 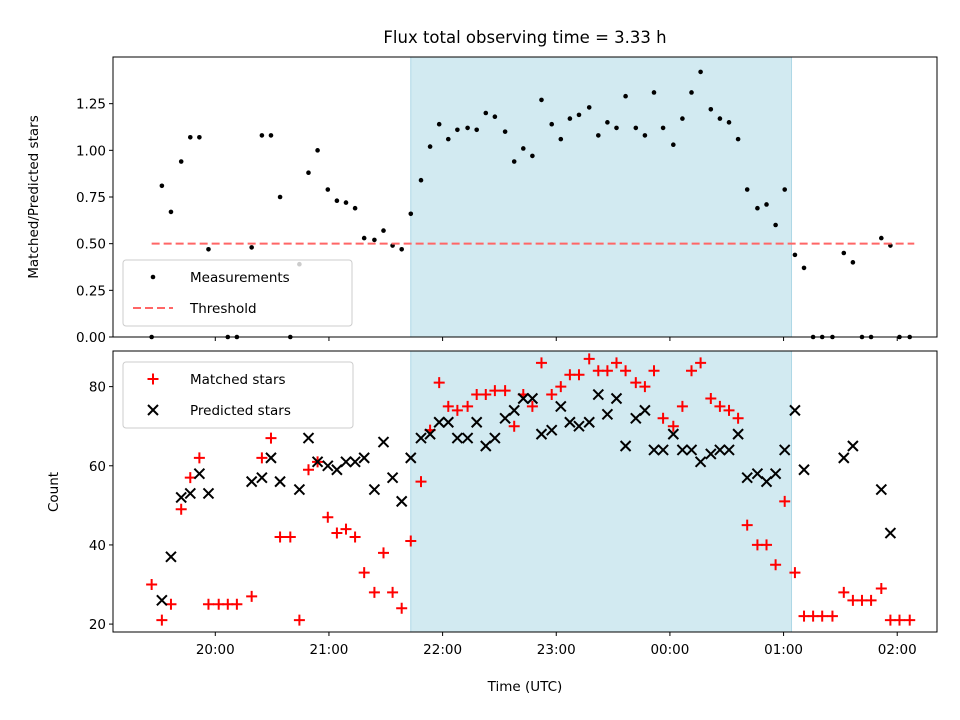 I want to click on x-axis-label: Time (UTC), so click(x=525, y=687).